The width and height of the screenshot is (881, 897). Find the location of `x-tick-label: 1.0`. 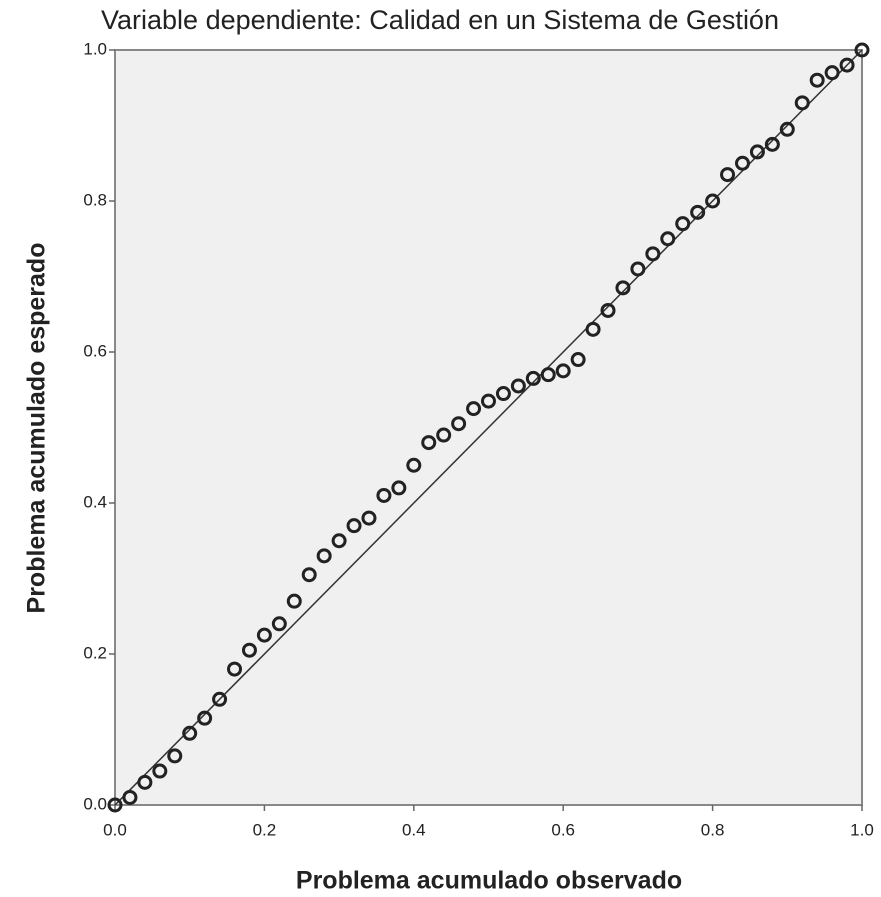

x-tick-label: 1.0 is located at coordinates (862, 829).